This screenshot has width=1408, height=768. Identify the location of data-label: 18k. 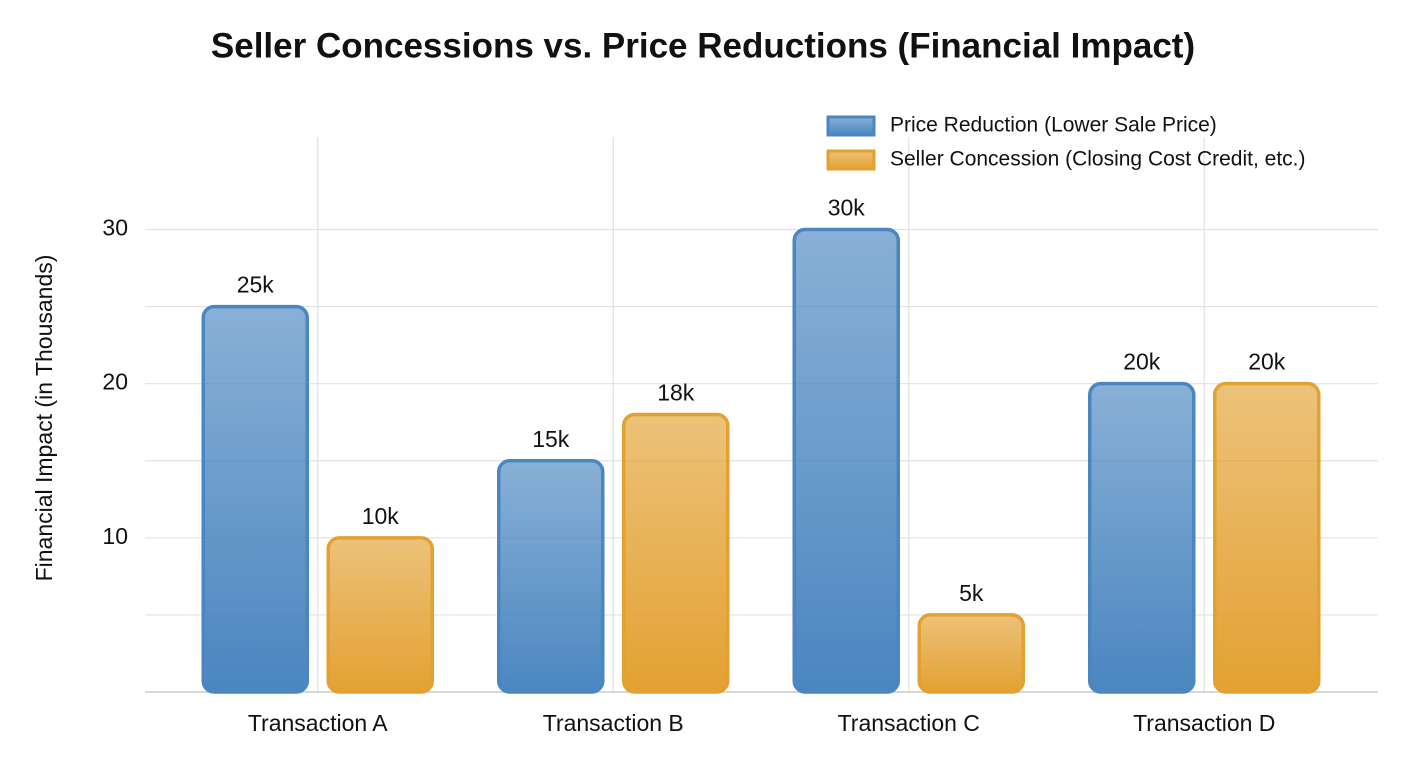
(676, 393).